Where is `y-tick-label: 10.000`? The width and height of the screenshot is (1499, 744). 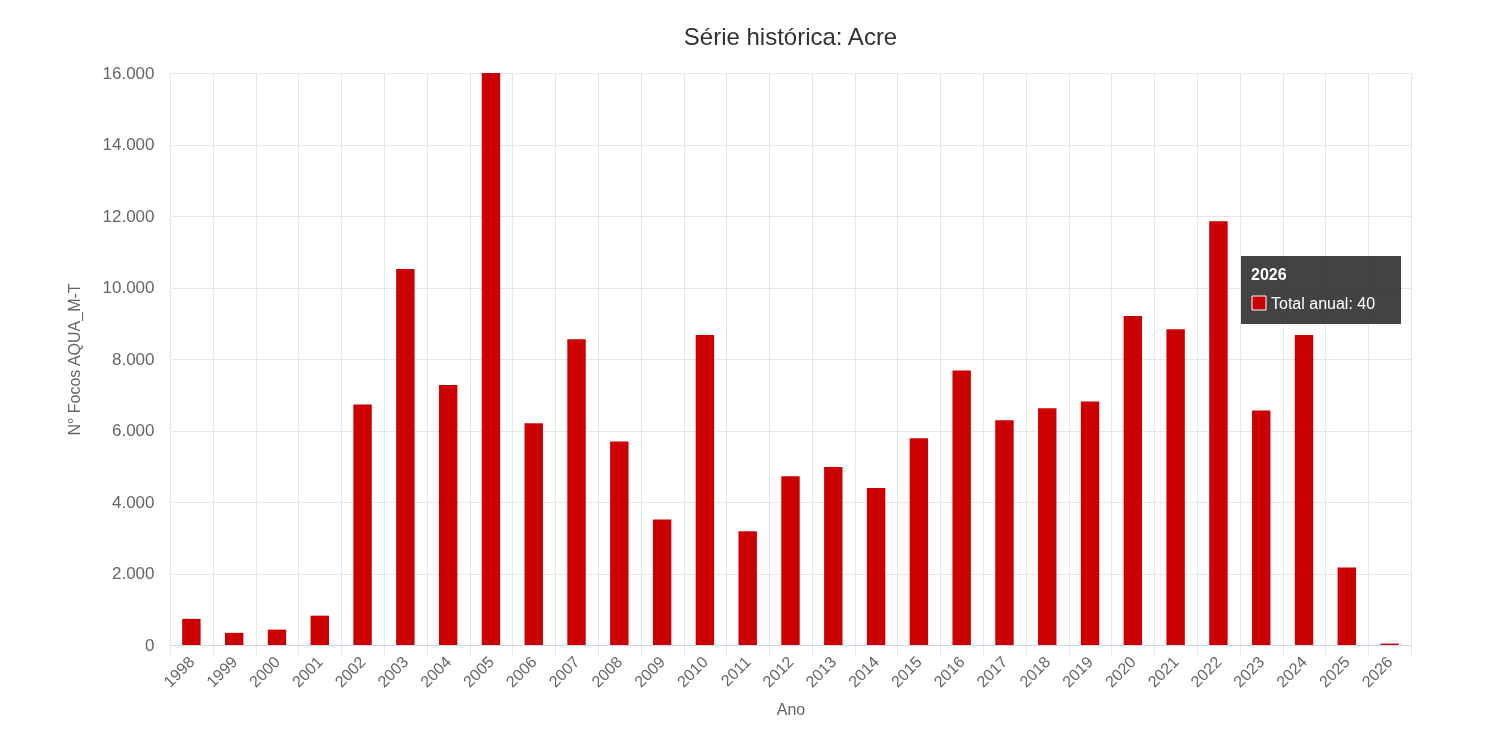 y-tick-label: 10.000 is located at coordinates (128, 287).